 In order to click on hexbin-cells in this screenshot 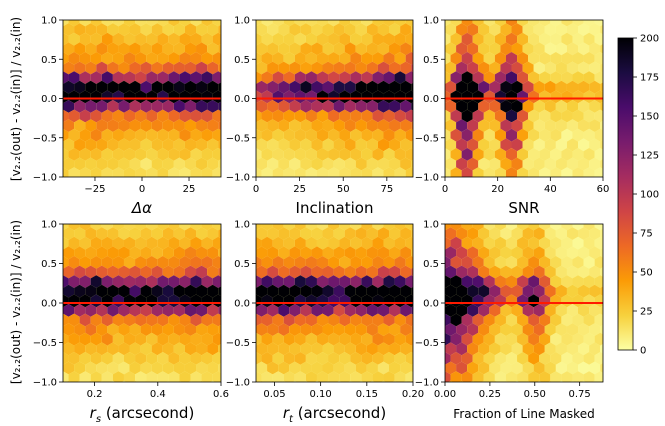, I will do `click(143, 90)`.